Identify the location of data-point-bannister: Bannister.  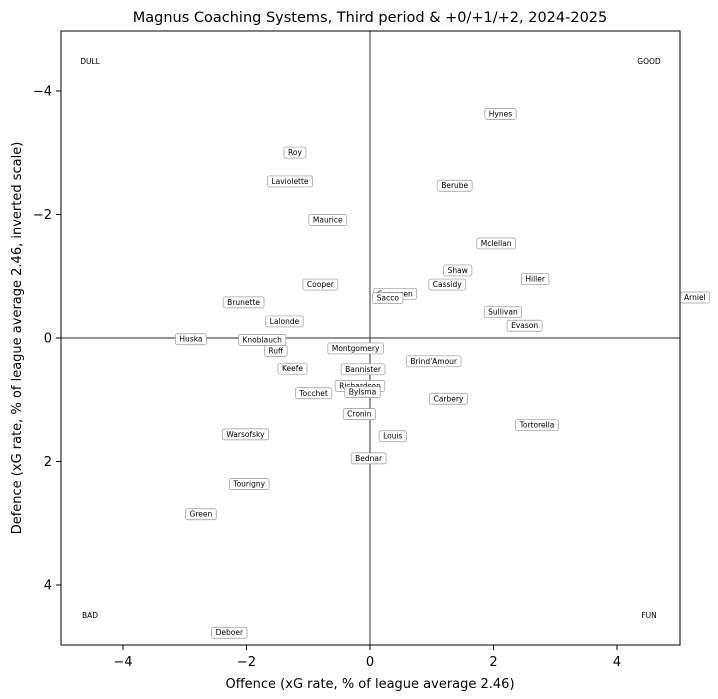
(363, 369).